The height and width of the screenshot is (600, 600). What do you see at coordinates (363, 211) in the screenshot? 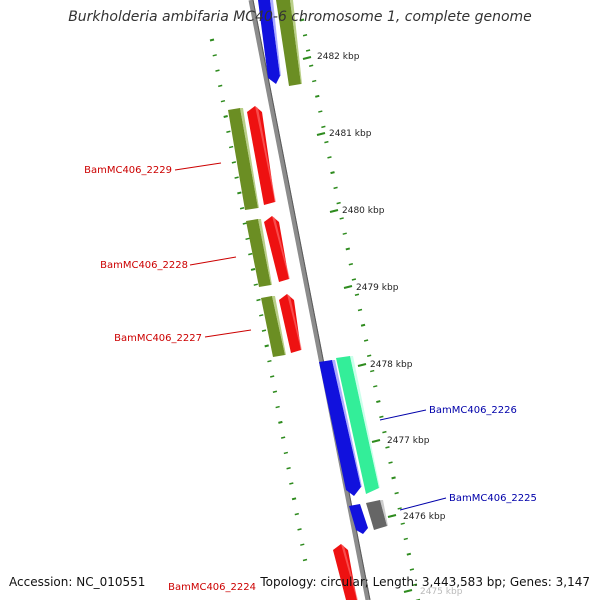
I see `tick-label-2480: 2480 kbp` at bounding box center [363, 211].